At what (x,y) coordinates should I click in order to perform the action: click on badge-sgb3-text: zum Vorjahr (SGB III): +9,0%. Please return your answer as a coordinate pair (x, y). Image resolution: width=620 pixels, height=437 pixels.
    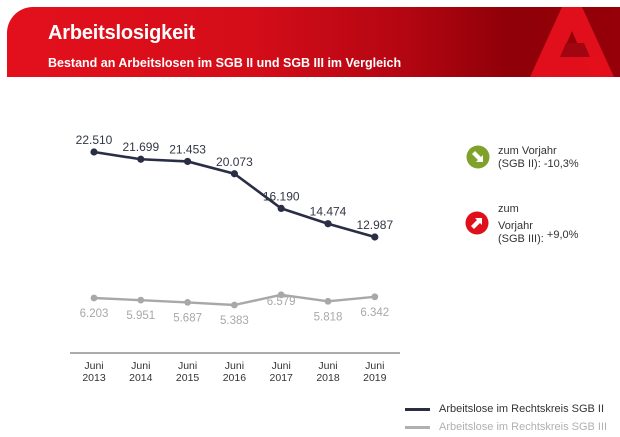
    Looking at the image, I should click on (538, 224).